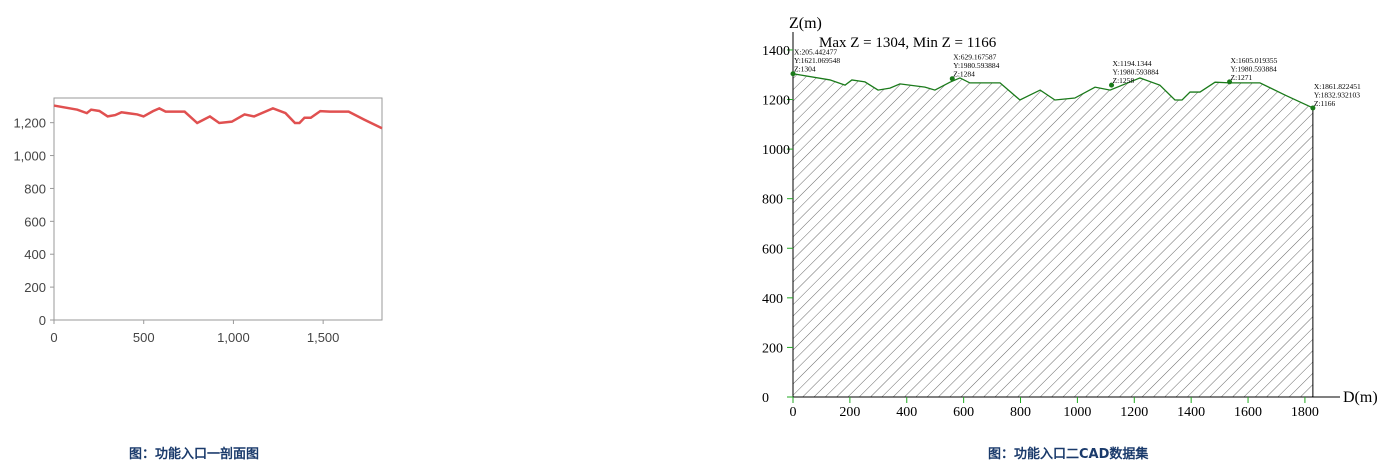 This screenshot has width=1387, height=470. Describe the element at coordinates (1248, 412) in the screenshot. I see `x-tick-label: 1600` at that location.